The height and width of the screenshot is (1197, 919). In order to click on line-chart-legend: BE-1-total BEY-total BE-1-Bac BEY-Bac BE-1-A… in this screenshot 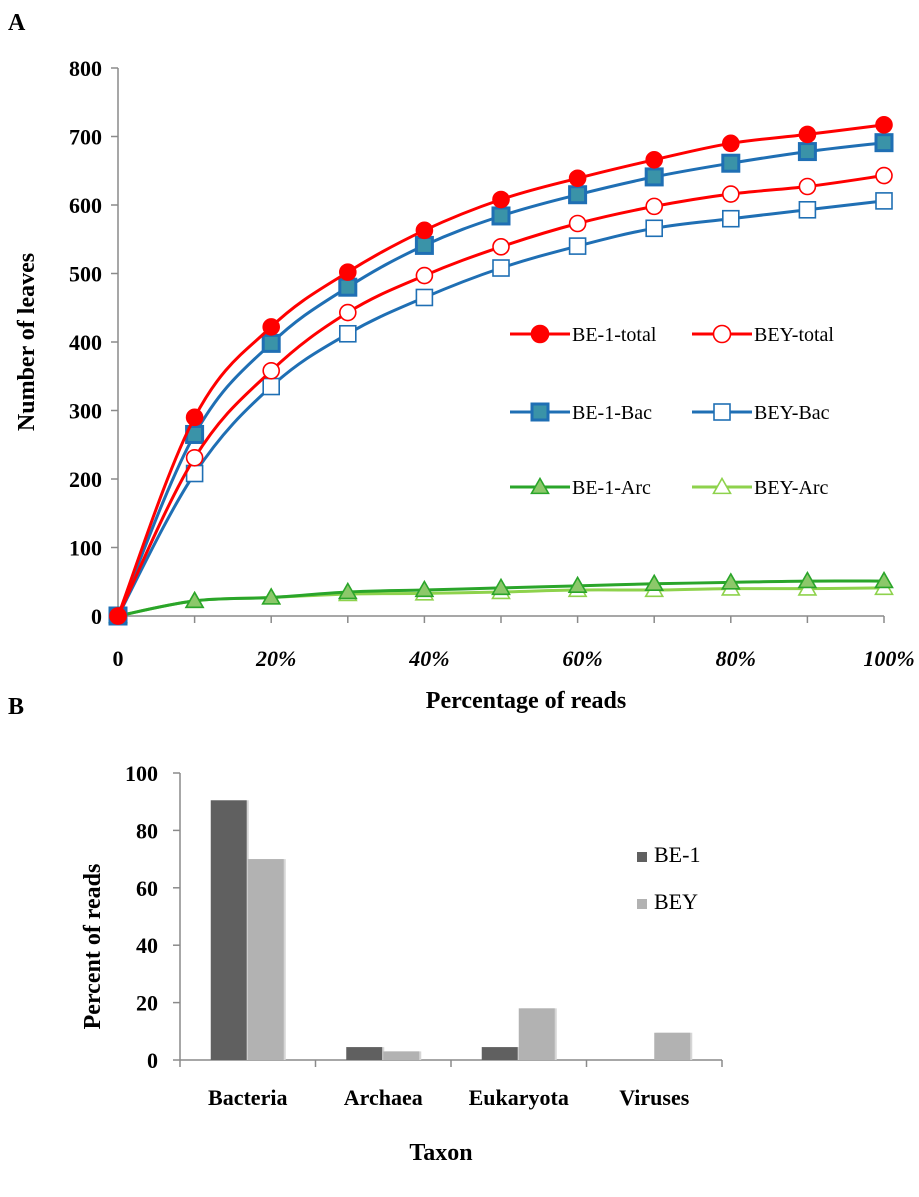, I will do `click(672, 411)`.